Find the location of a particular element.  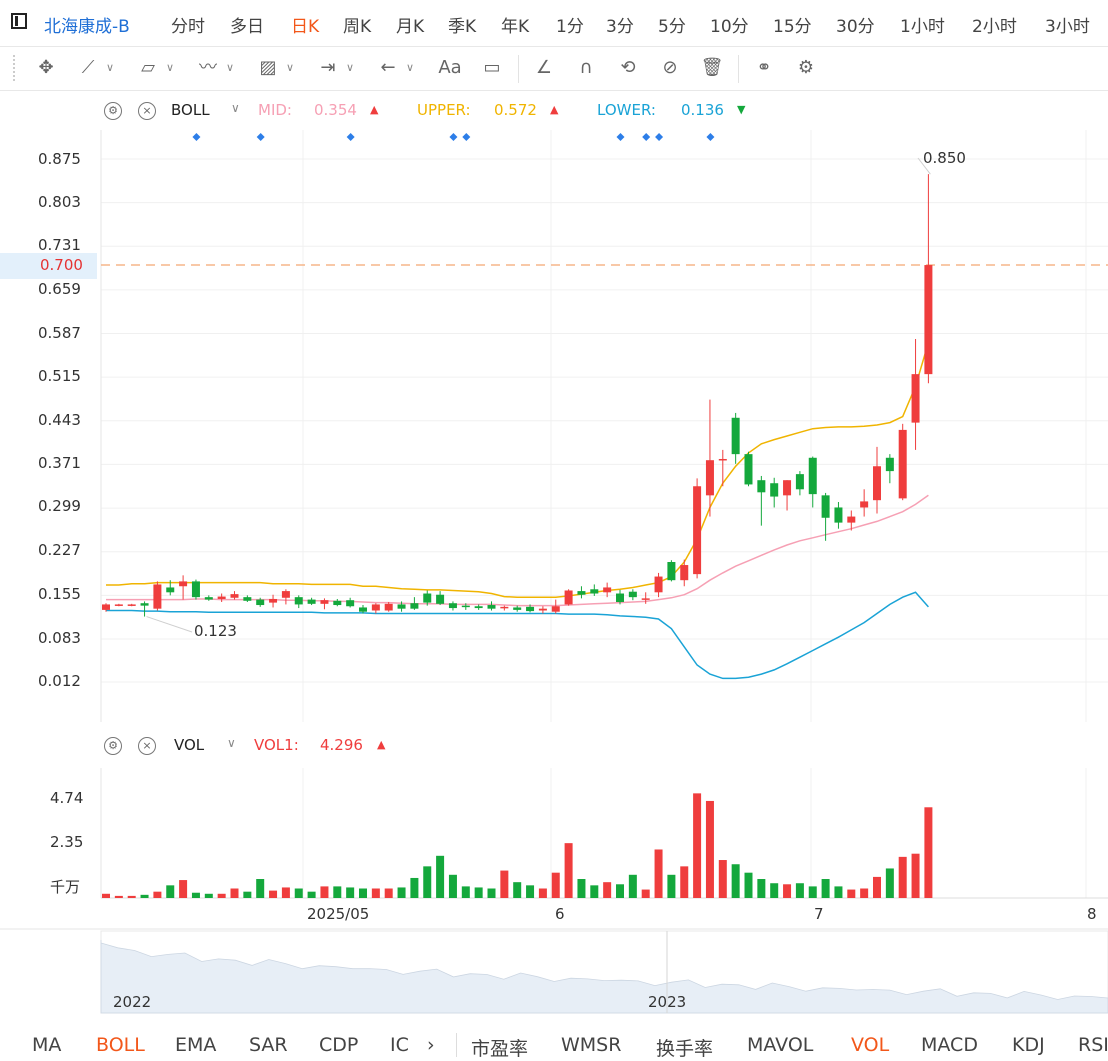

vol-name: VOL is located at coordinates (189, 745).